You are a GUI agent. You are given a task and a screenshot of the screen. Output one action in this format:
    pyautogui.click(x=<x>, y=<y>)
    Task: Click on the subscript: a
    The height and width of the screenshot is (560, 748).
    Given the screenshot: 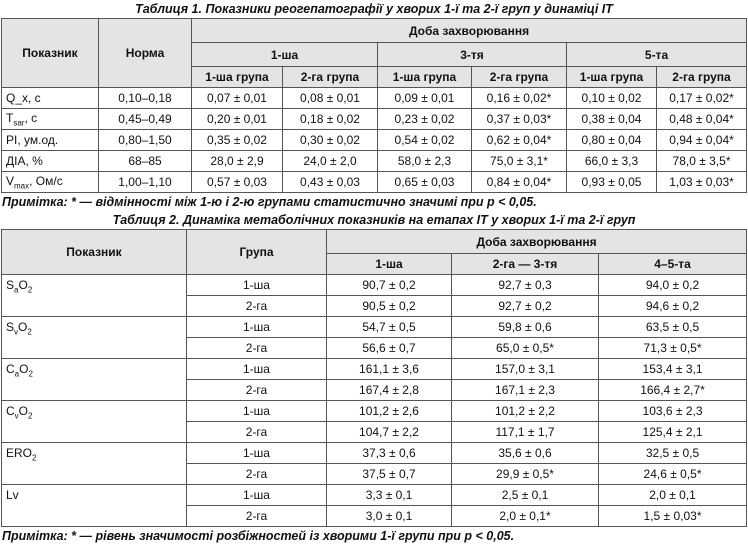 What is the action you would take?
    pyautogui.click(x=16, y=290)
    